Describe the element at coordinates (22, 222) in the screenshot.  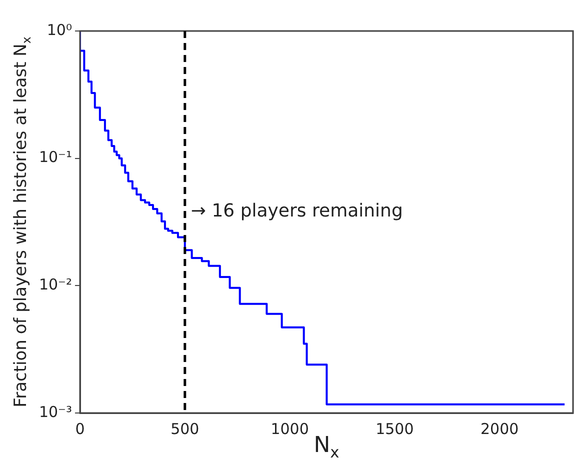
I see `y-axis-title: Fraction of players with histories at least Nx` at that location.